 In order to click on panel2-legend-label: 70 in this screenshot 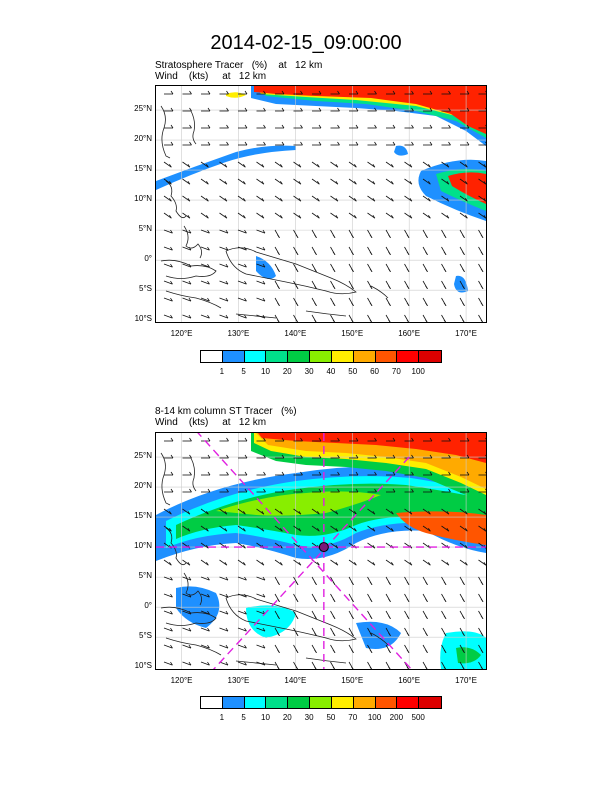, I will do `click(353, 717)`.